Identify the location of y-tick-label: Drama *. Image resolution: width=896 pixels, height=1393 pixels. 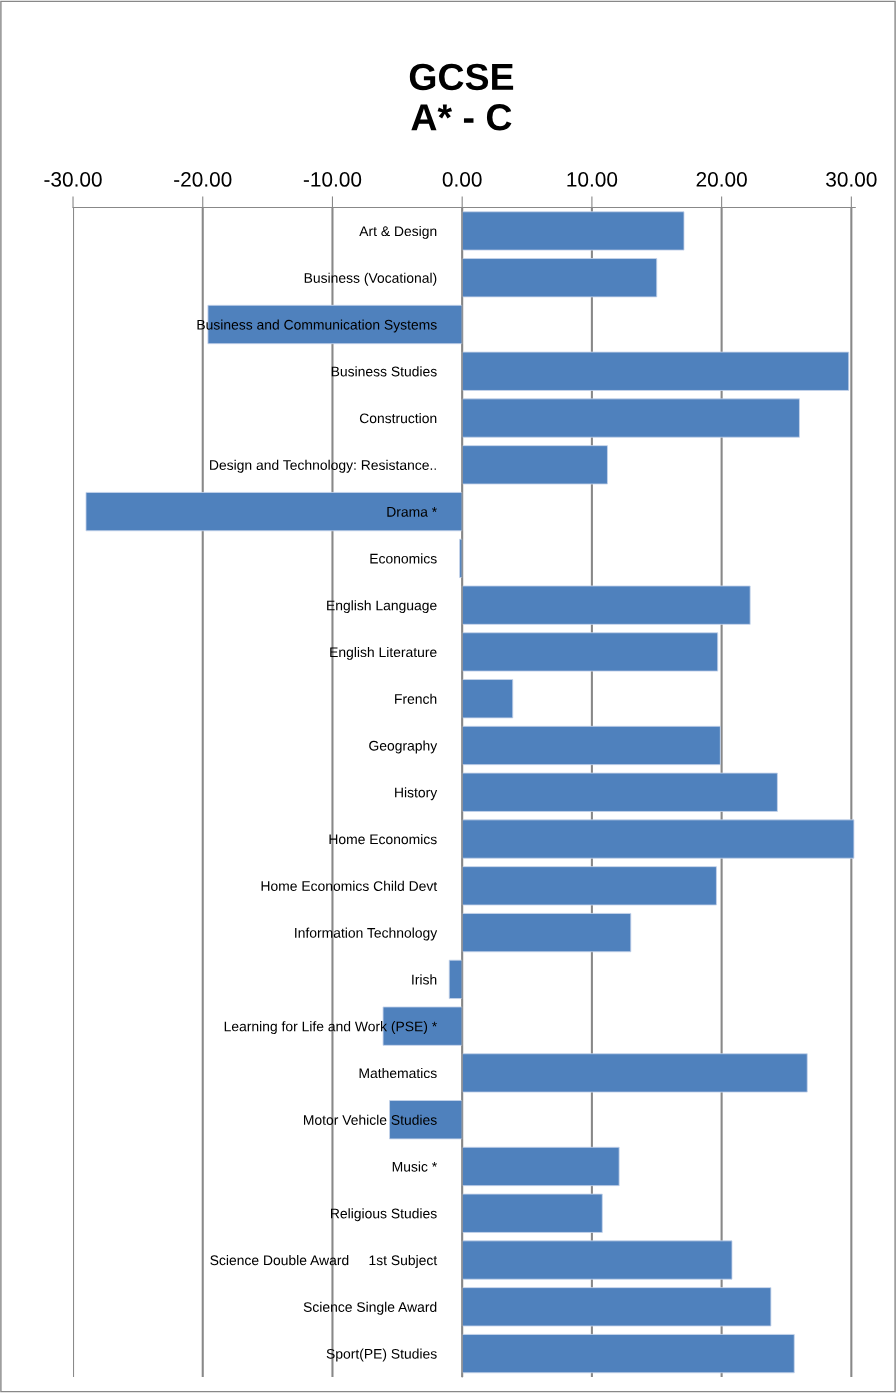
(412, 512).